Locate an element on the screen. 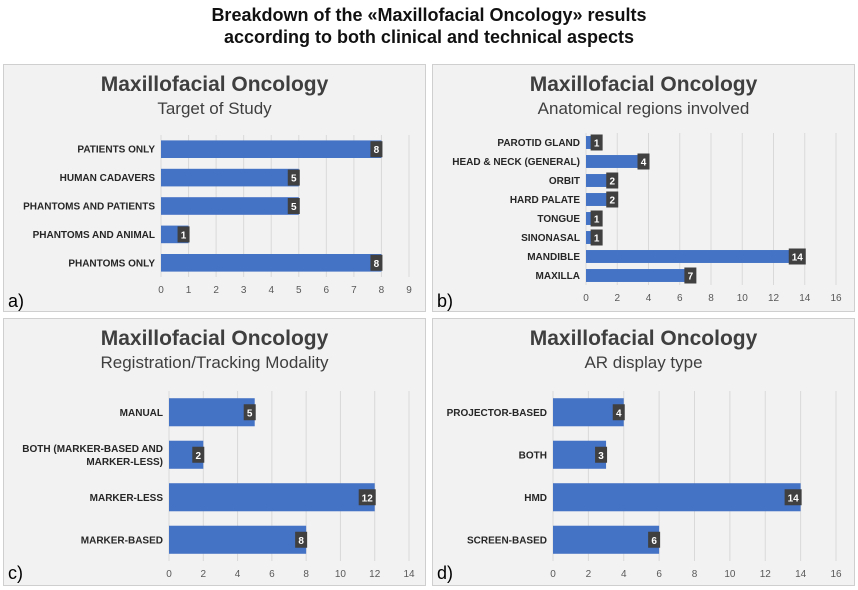 This screenshot has width=858, height=590. tick-label: 5 is located at coordinates (299, 290).